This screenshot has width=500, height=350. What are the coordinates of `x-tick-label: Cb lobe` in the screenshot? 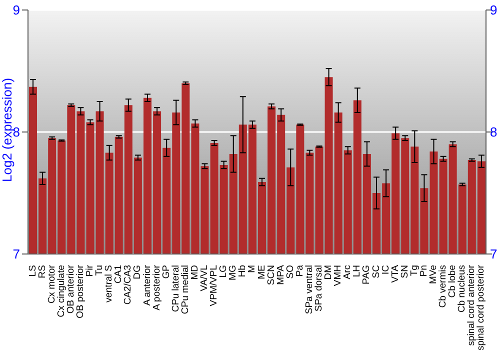 It's located at (452, 281).